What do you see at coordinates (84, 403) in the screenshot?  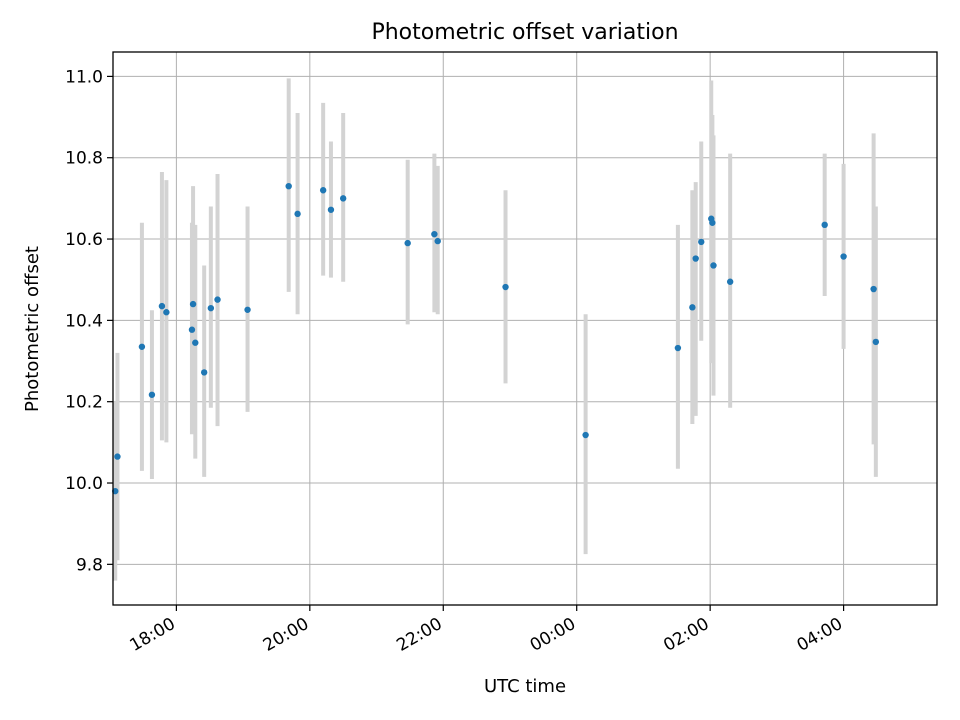 I see `y-tick-label: 10.2` at bounding box center [84, 403].